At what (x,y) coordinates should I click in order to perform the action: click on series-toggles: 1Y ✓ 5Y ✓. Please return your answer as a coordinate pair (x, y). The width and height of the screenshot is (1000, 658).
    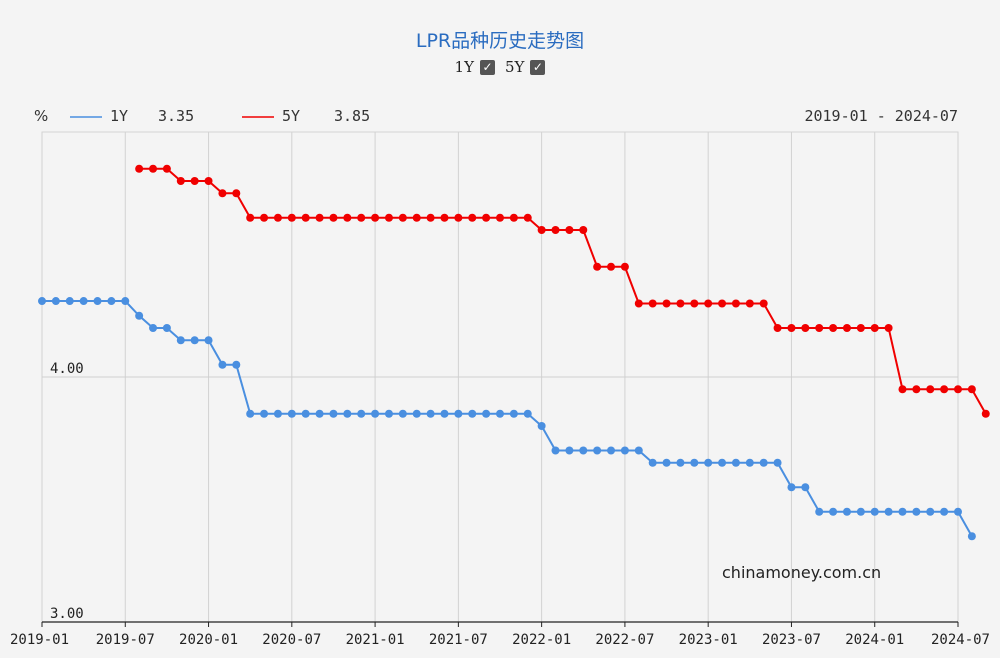
    Looking at the image, I should click on (500, 67).